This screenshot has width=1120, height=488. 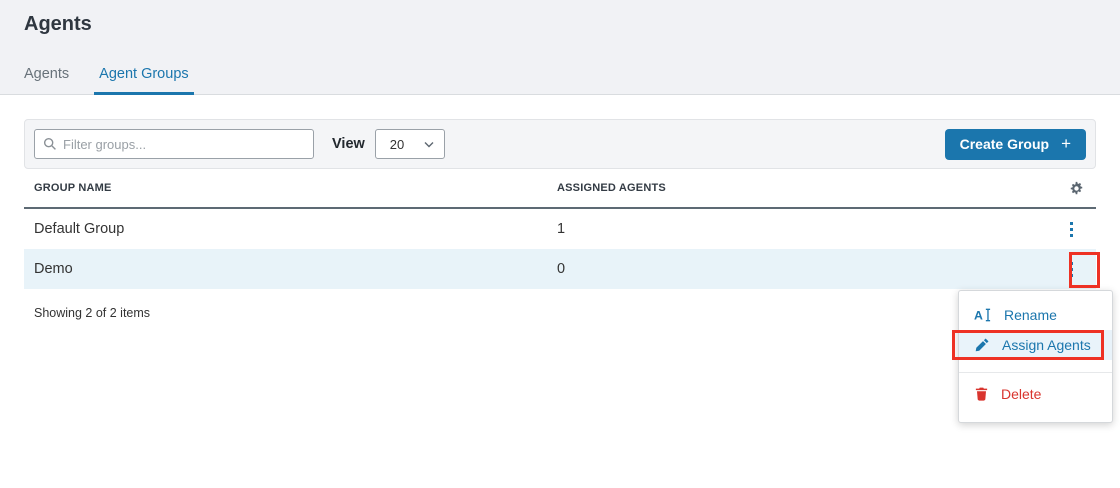 I want to click on table-header-row: GROUP NAME ASSIGNED AGENTS, so click(x=560, y=189).